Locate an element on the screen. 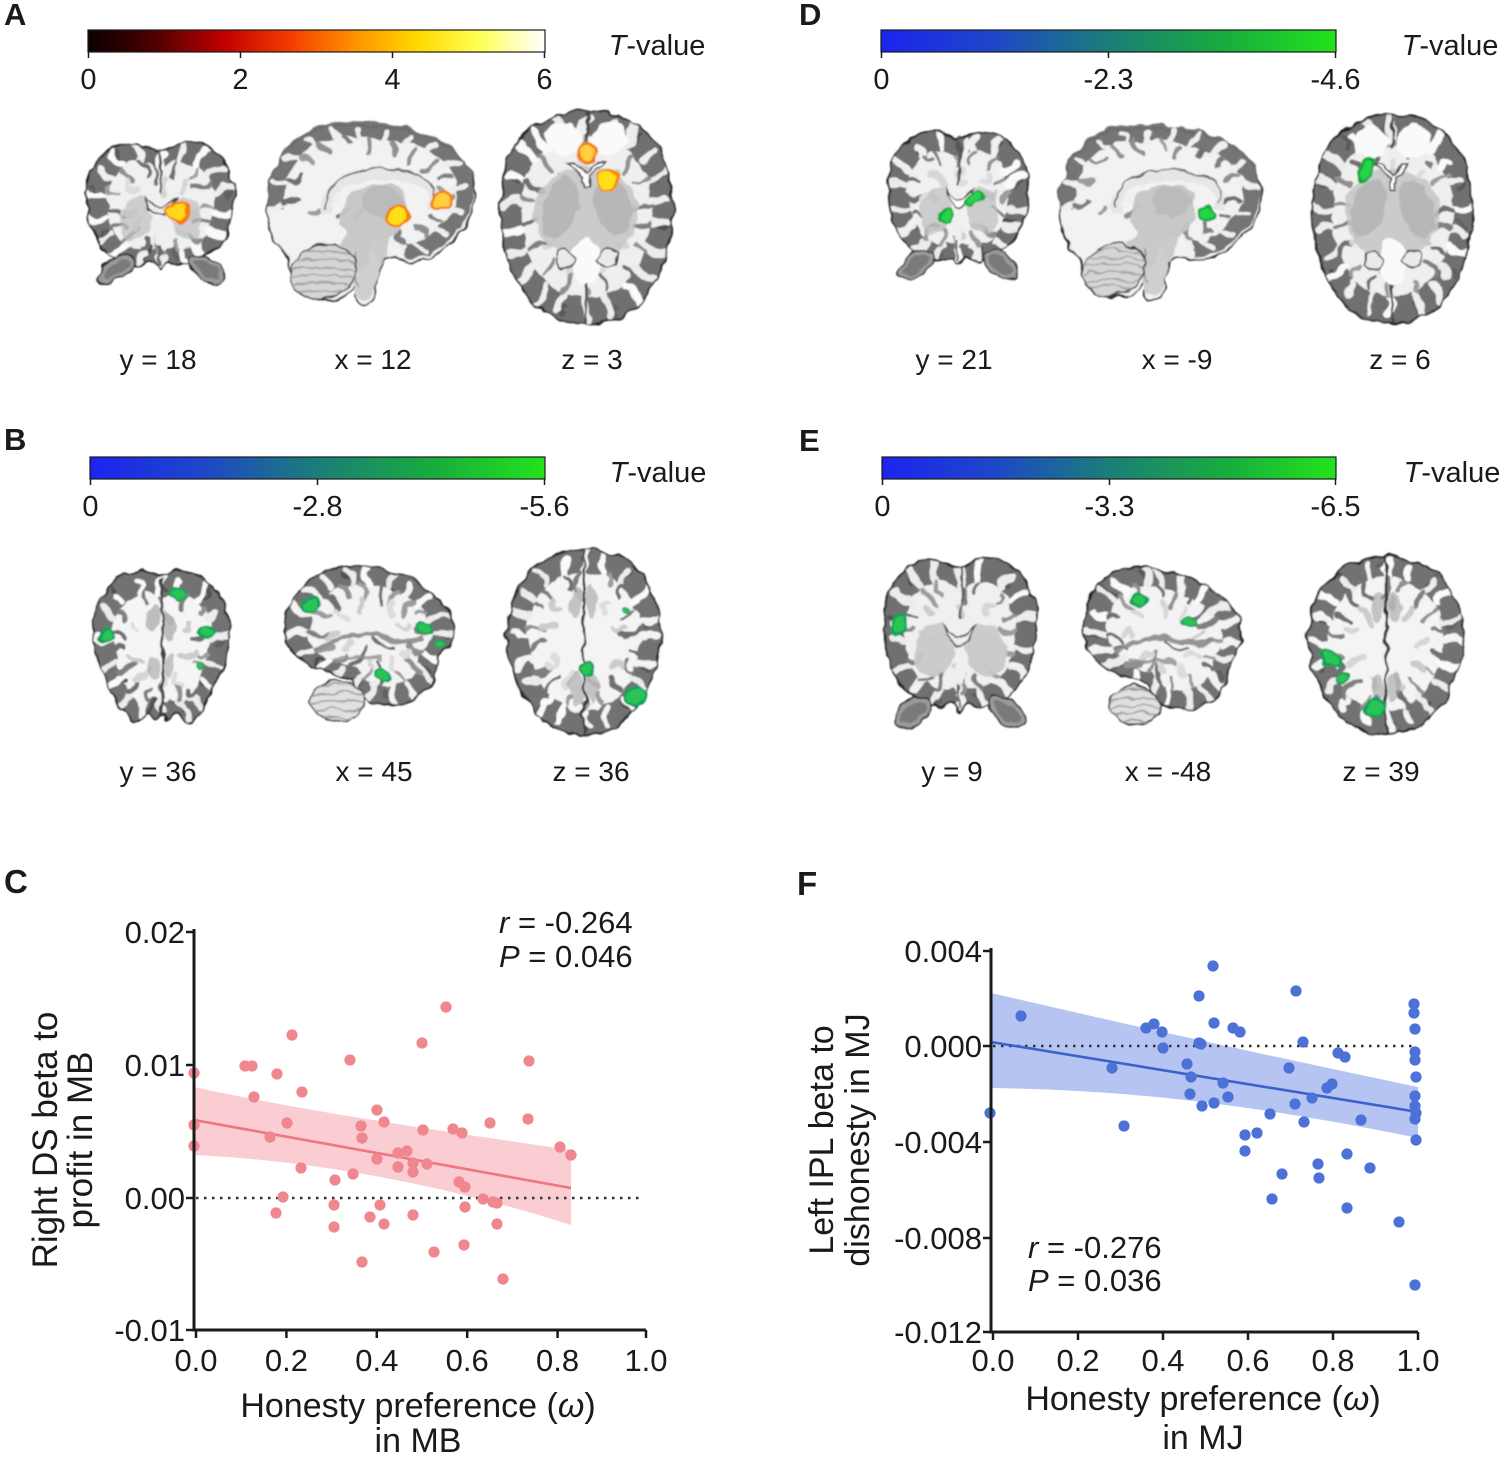 The image size is (1500, 1462). svg-text: P = 0.036 is located at coordinates (1095, 1280).